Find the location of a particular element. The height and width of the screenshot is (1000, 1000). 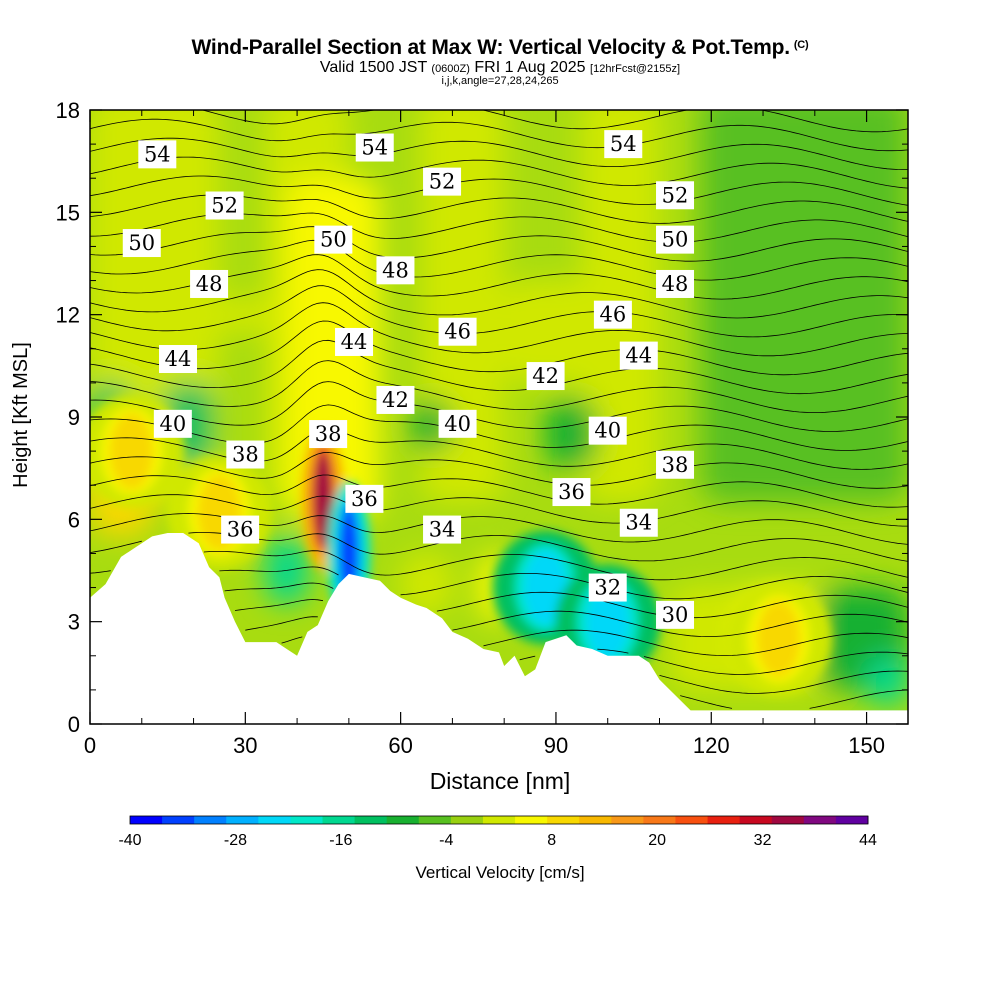

colorbar-title: Vertical Velocity [cm/s] is located at coordinates (500, 872).